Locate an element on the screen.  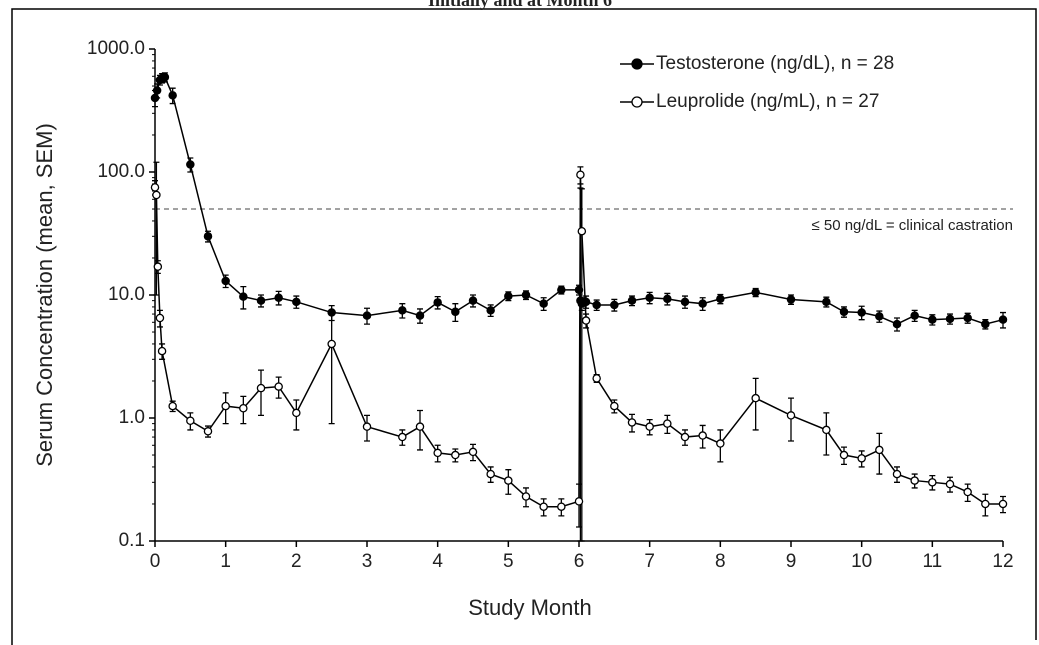
y-tick-label: 10.0 is located at coordinates (126, 294).